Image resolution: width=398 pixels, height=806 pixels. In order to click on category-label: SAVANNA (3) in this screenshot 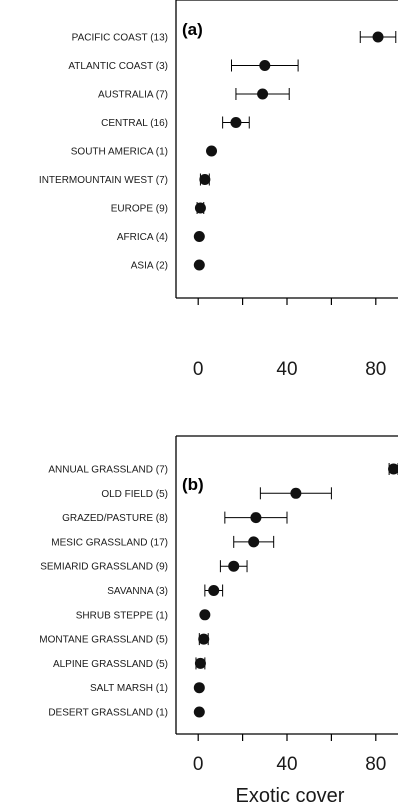, I will do `click(137, 591)`.